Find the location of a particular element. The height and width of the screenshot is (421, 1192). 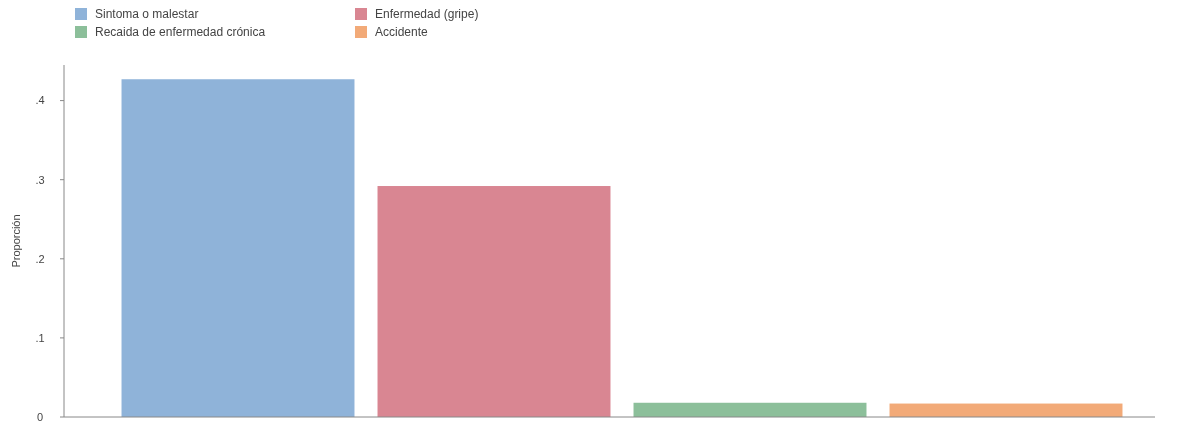

legend-label: Recaida de enfermedad crónica is located at coordinates (180, 32).